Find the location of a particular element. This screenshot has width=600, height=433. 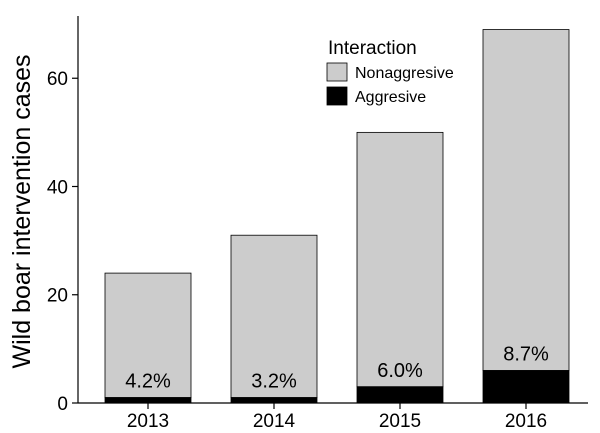

x-ticks: 2013 2014 2015 2016 is located at coordinates (337, 417).